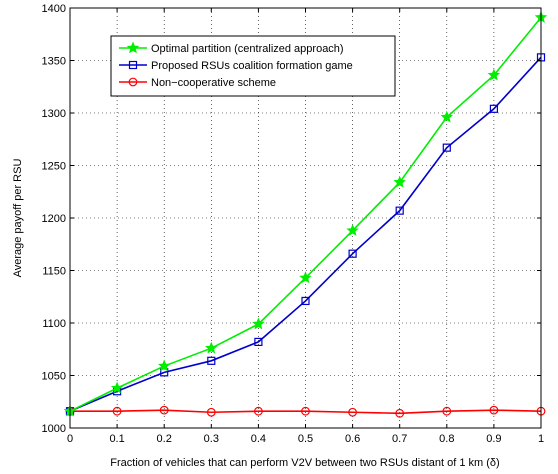 The image size is (558, 474). Describe the element at coordinates (446, 439) in the screenshot. I see `x-tick-label: 0.8` at that location.